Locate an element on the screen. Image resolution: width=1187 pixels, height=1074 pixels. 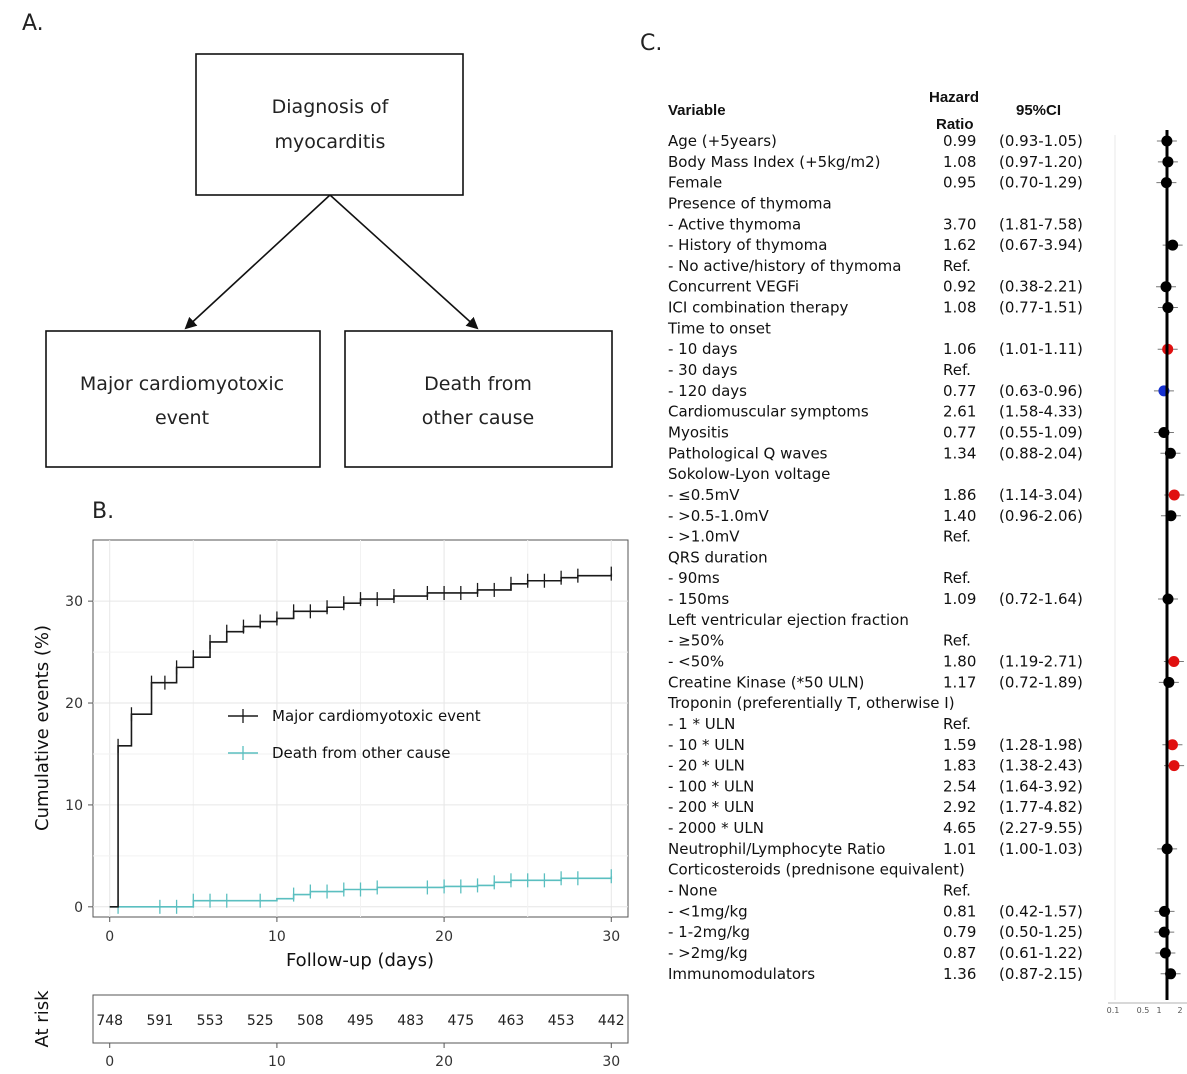
row-hazard-ratio: 1.40 is located at coordinates (959, 516).